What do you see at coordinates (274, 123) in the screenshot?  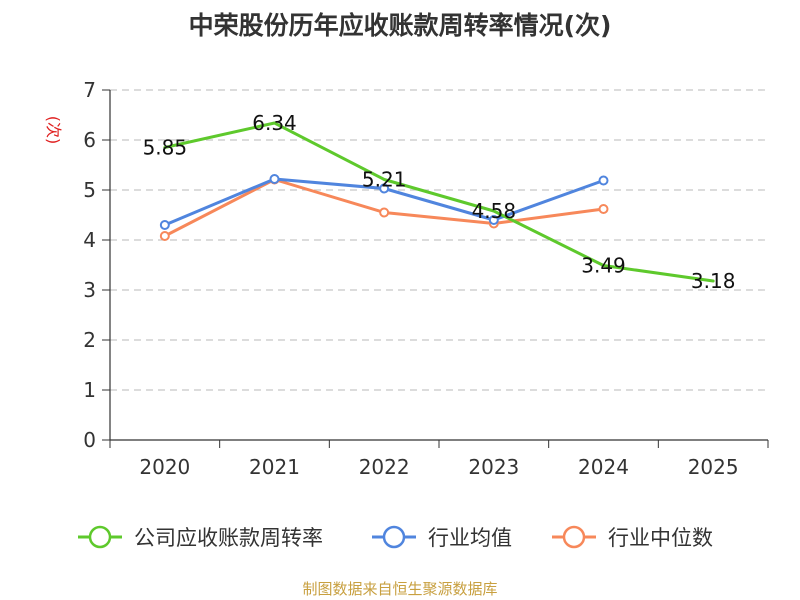 I see `data-label: 6.34` at bounding box center [274, 123].